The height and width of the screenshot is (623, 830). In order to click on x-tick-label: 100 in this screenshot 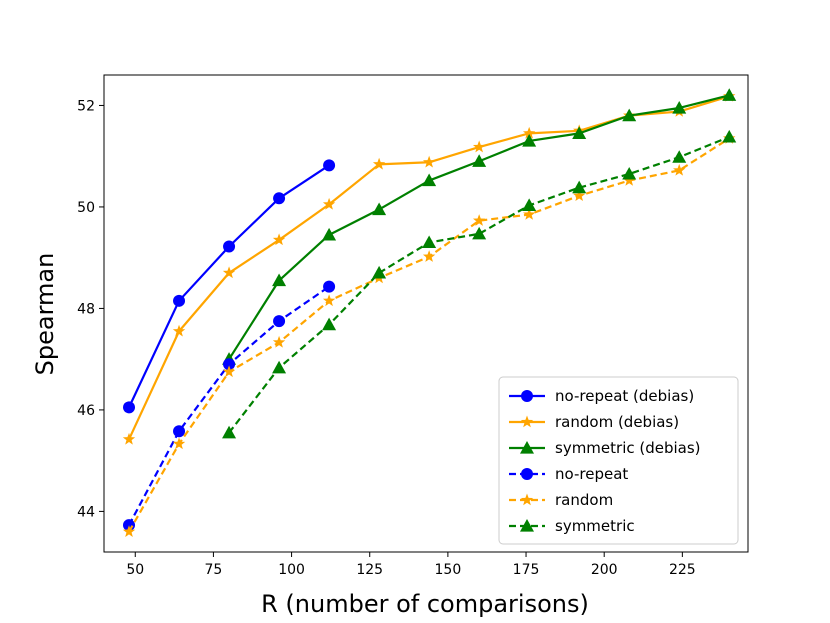, I will do `click(291, 570)`.